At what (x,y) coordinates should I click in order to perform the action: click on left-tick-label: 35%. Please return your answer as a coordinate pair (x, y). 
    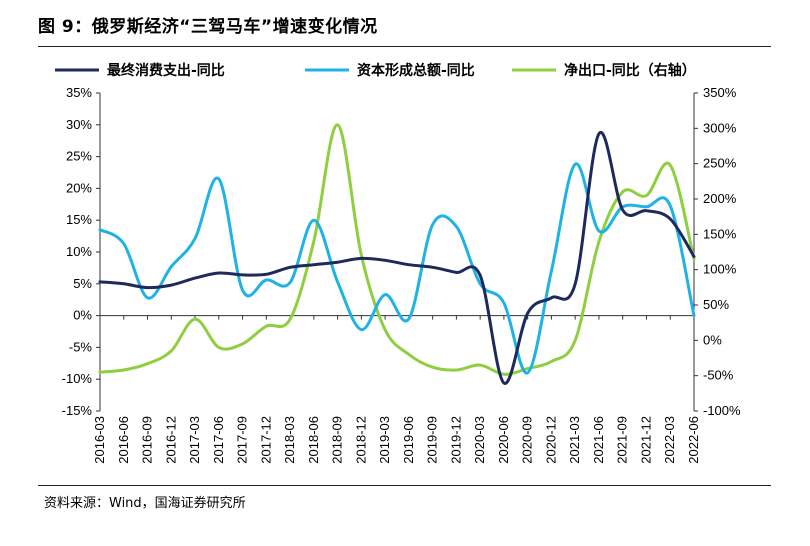
    Looking at the image, I should click on (79, 92).